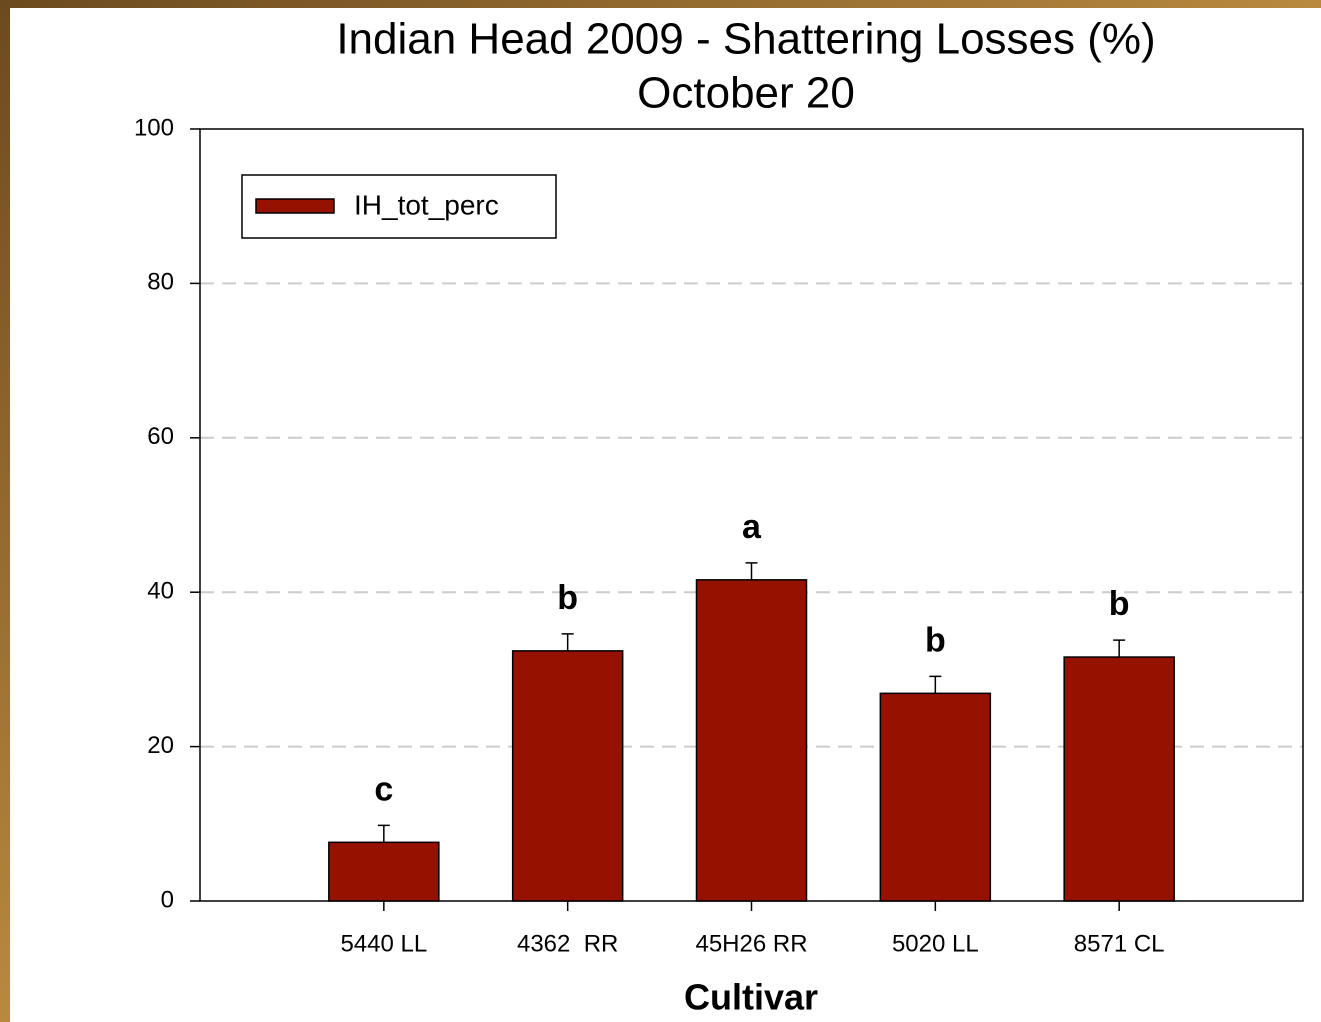 This screenshot has height=1022, width=1321. Describe the element at coordinates (426, 204) in the screenshot. I see `legend-label: IH_tot_perc` at that location.